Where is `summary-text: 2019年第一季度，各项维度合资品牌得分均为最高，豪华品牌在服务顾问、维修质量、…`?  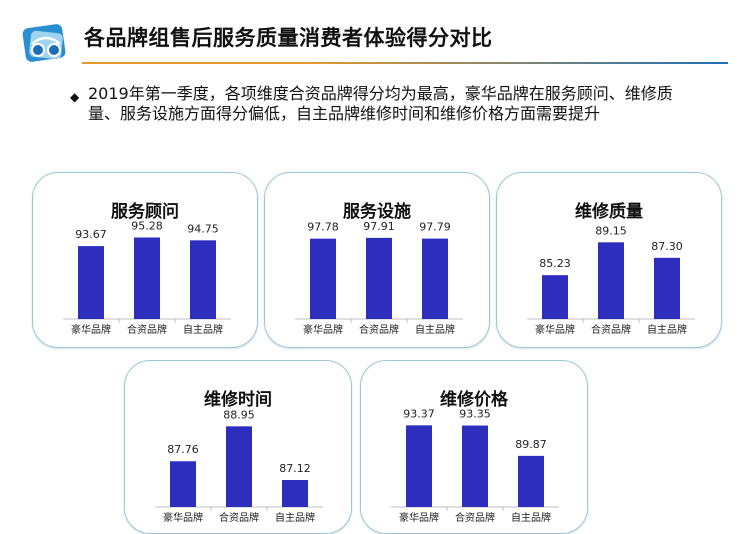 summary-text: 2019年第一季度，各项维度合资品牌得分均为最高，豪华品牌在服务顾问、维修质量、… is located at coordinates (380, 103).